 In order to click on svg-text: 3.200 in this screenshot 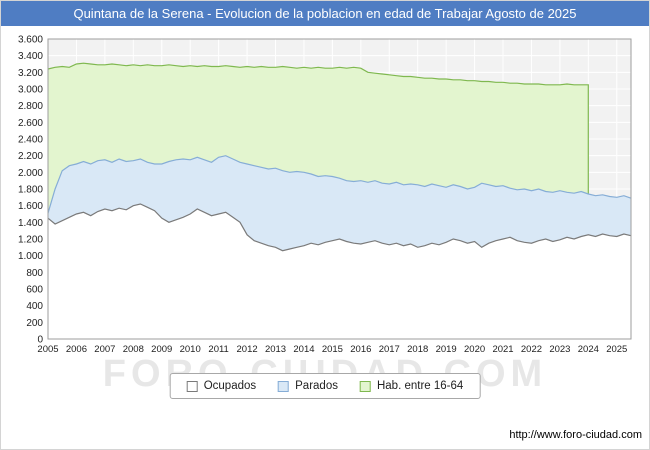, I will do `click(30, 73)`.